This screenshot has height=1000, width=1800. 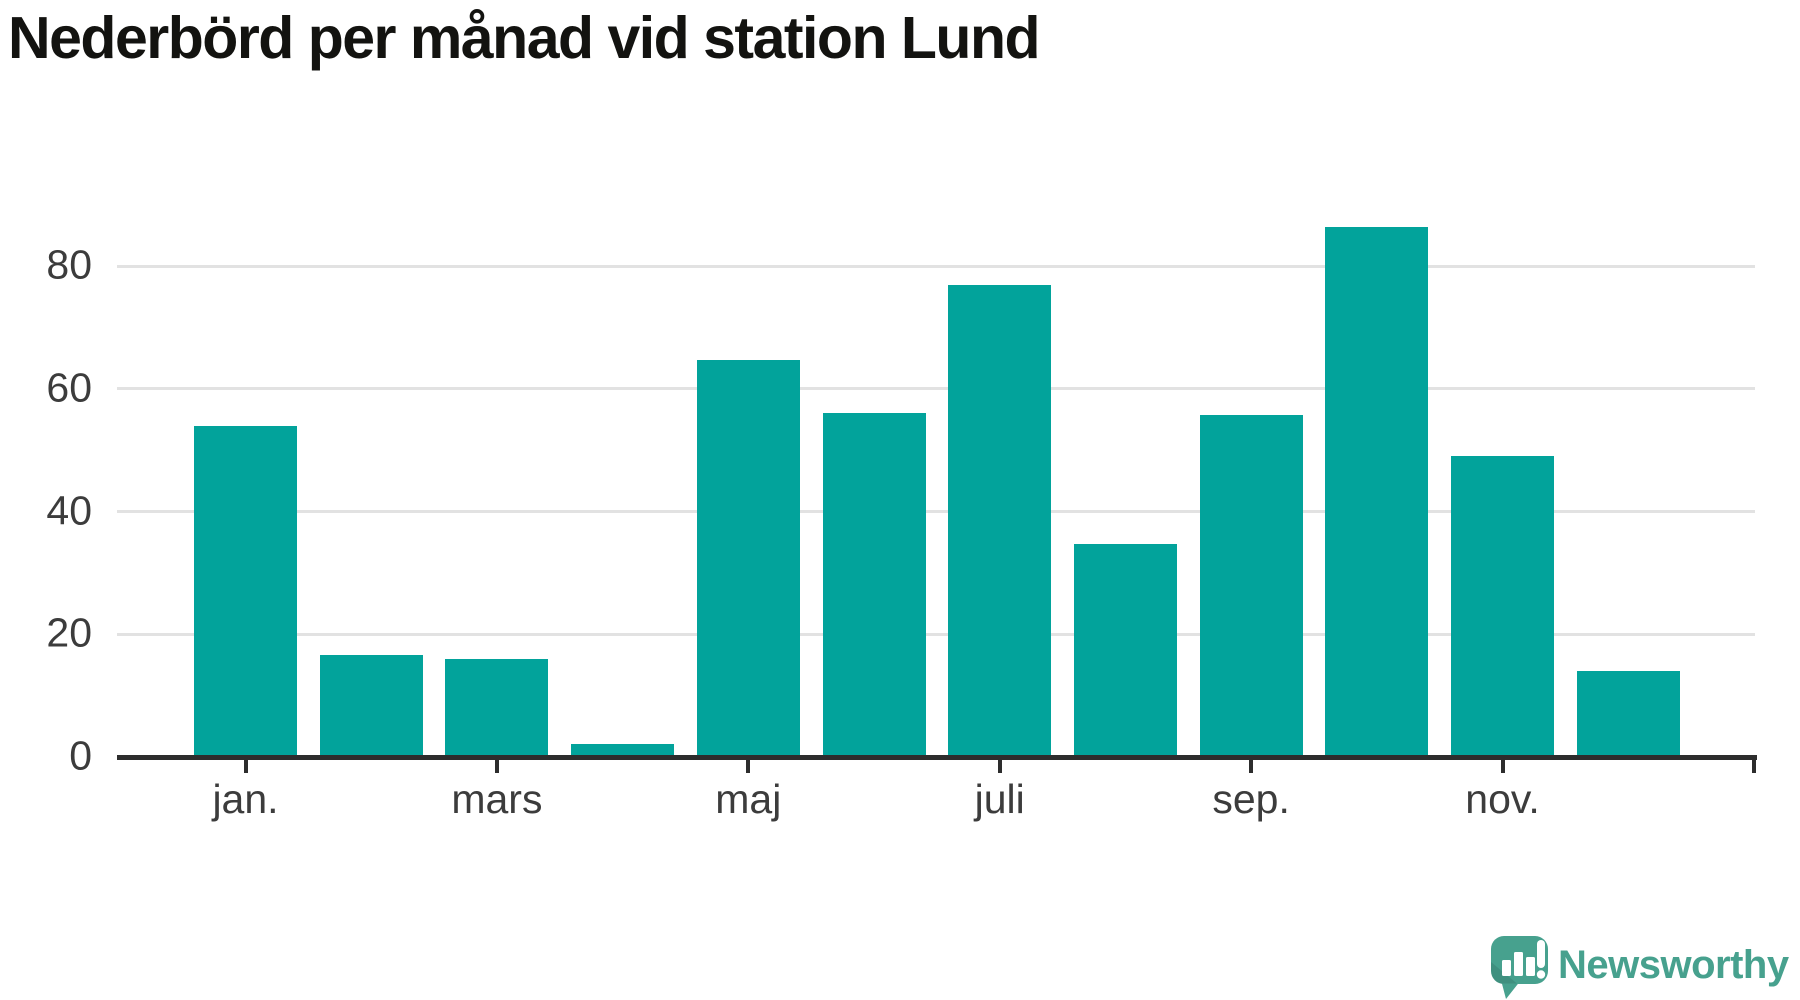 What do you see at coordinates (1251, 799) in the screenshot?
I see `x-tick-label-sep: sep.` at bounding box center [1251, 799].